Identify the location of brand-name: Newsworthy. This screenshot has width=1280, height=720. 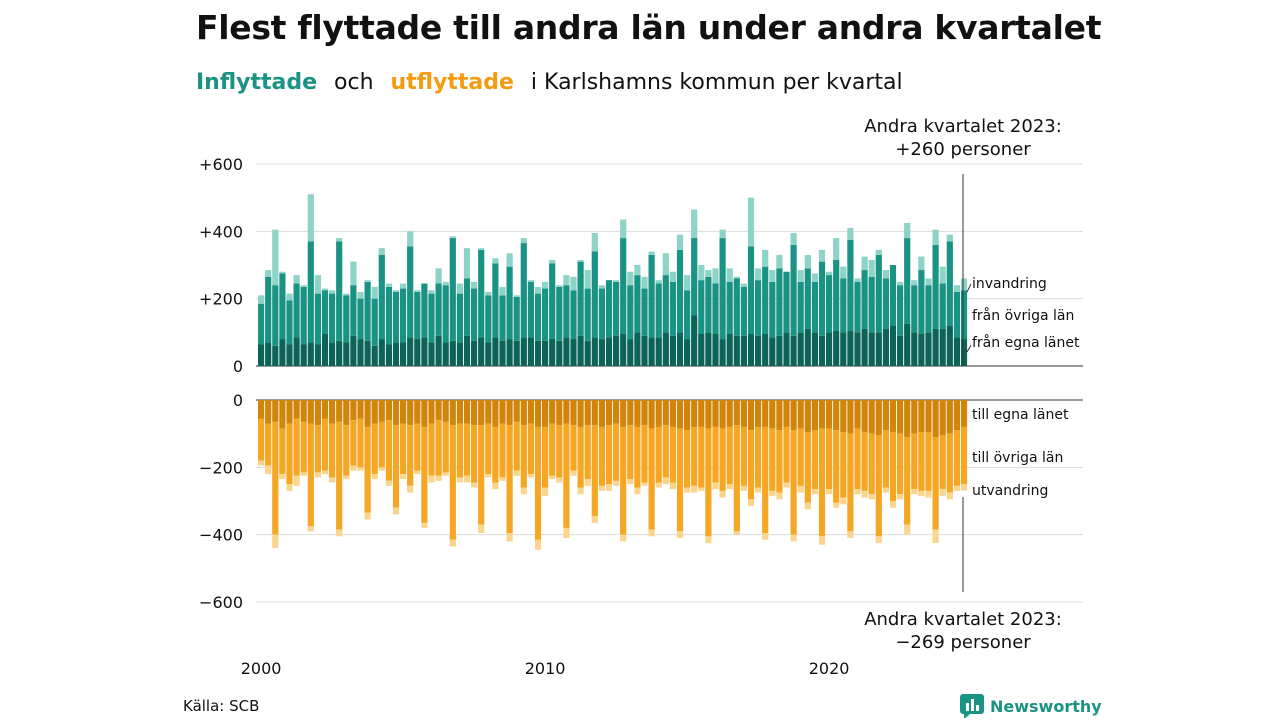
(1046, 706).